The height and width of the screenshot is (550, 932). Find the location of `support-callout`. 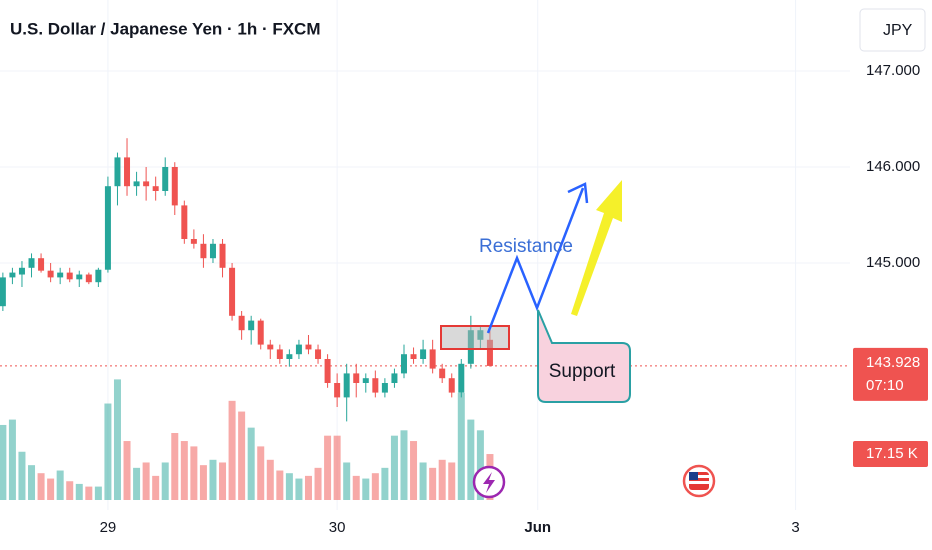

support-callout is located at coordinates (584, 356).